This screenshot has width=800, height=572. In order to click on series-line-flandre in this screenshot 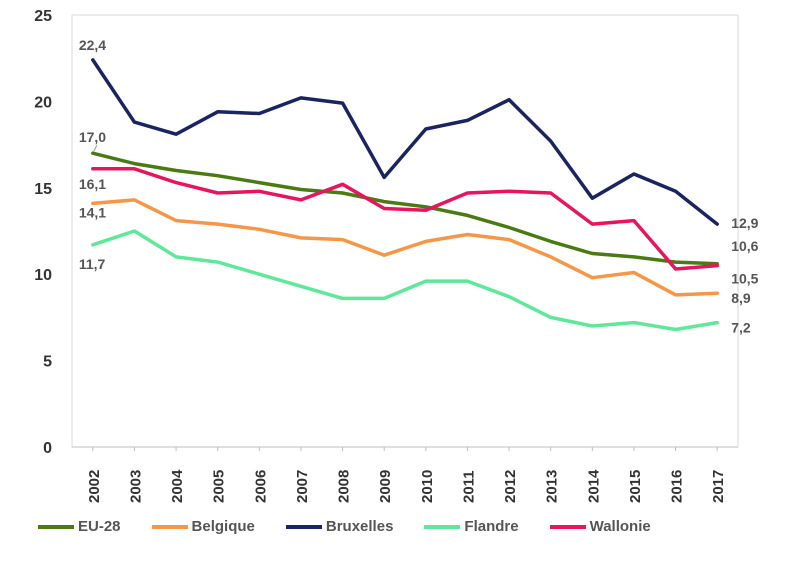, I will do `click(405, 280)`.